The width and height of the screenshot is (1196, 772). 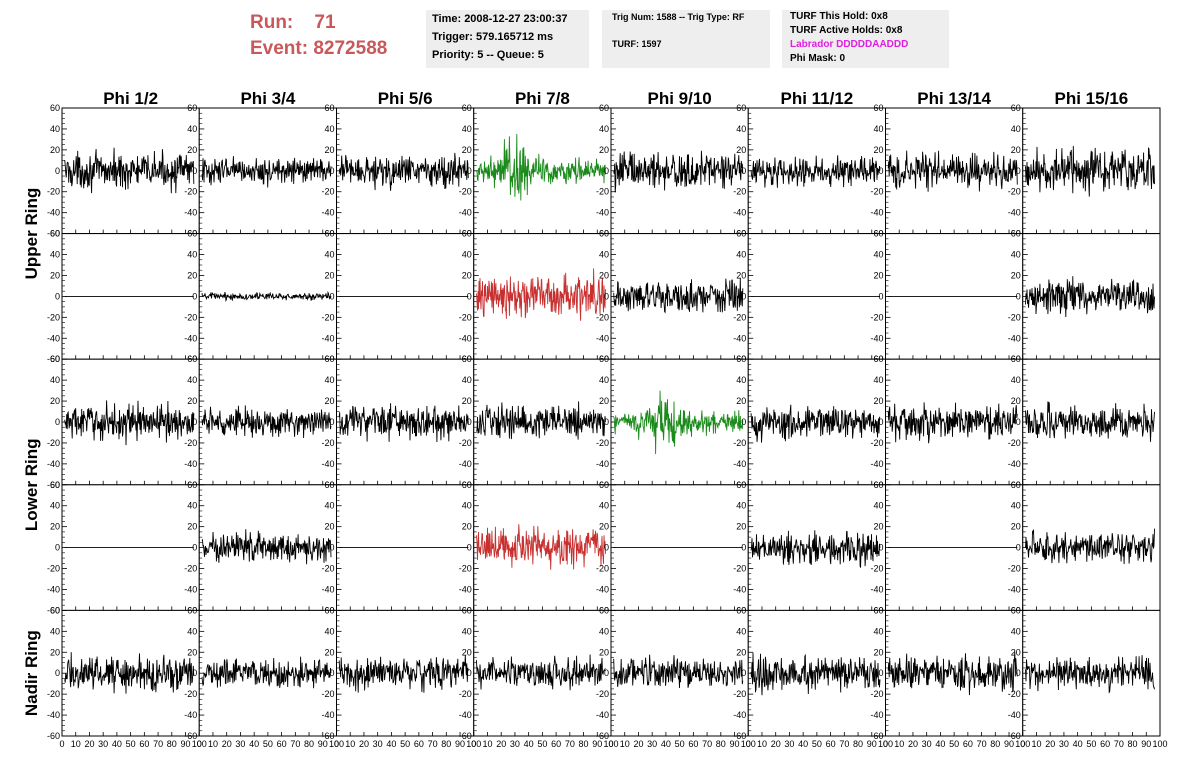 What do you see at coordinates (542, 98) in the screenshot?
I see `column-title: Phi 7/8` at bounding box center [542, 98].